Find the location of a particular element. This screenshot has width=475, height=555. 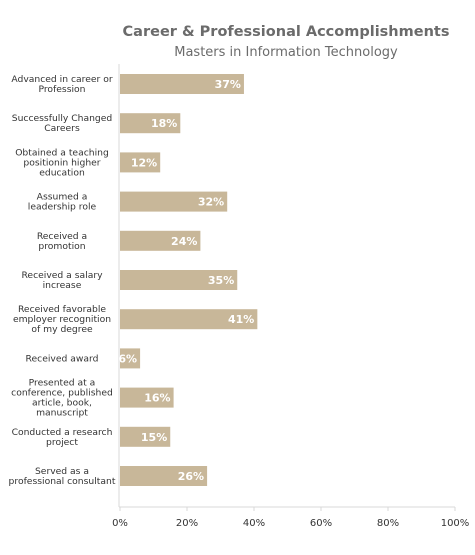

category-label: Assumed a leadership role is located at coordinates (62, 202).